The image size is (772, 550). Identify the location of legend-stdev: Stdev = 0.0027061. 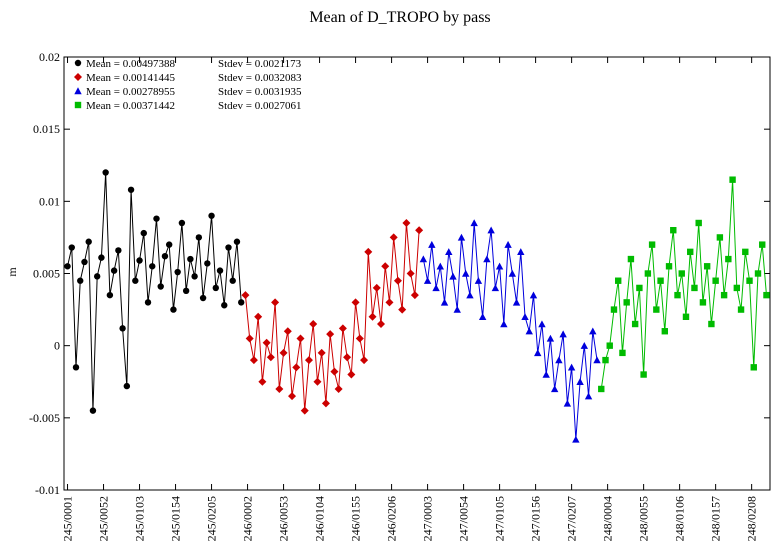
(260, 106).